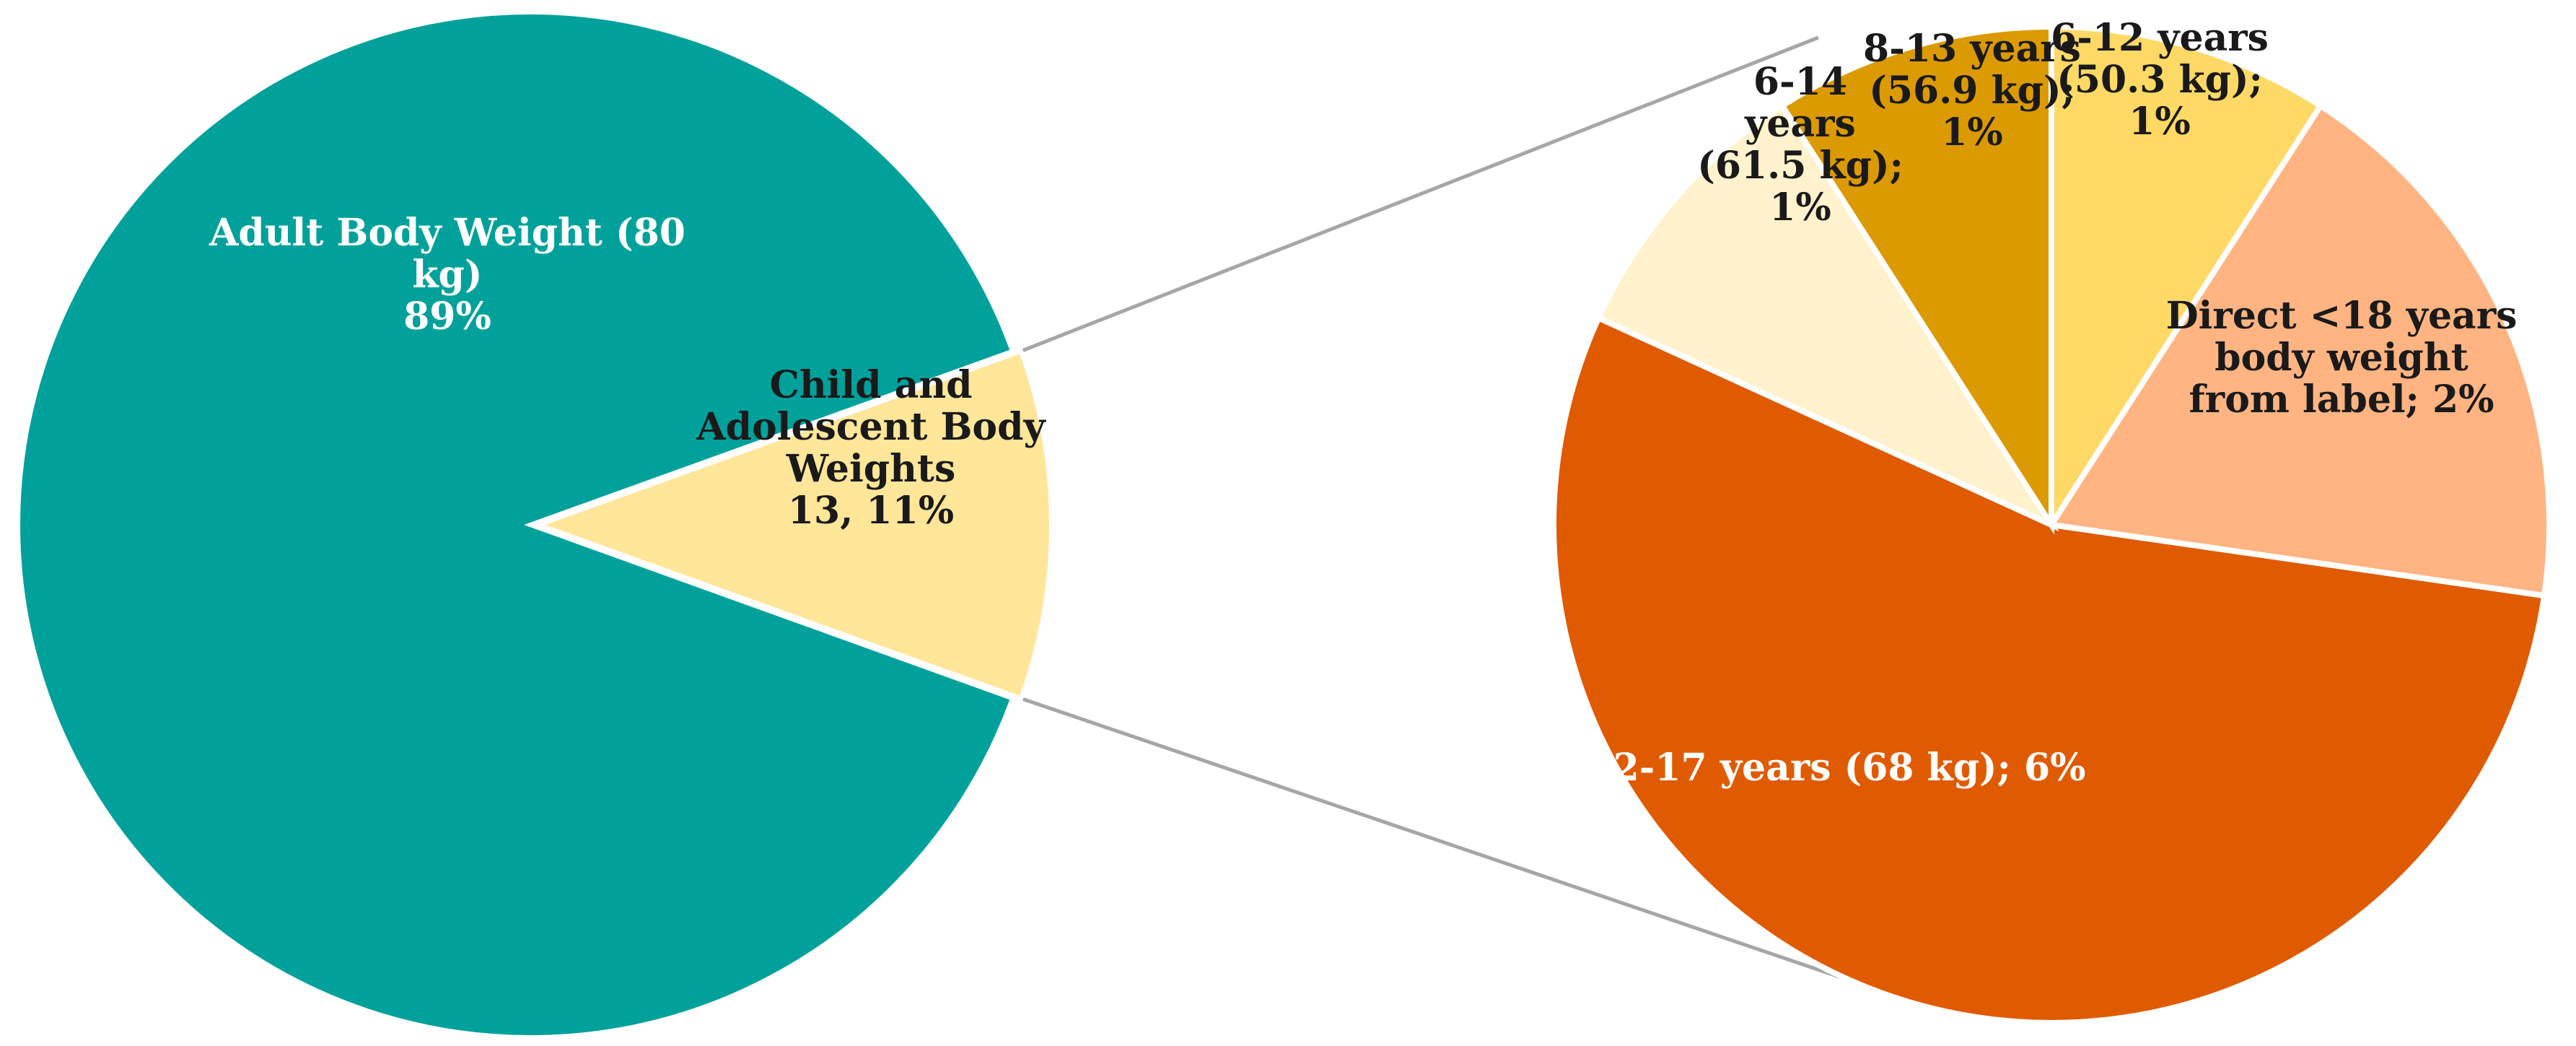 The width and height of the screenshot is (2576, 1046). I want to click on main-slice-label-line: 13, 11%, so click(871, 511).